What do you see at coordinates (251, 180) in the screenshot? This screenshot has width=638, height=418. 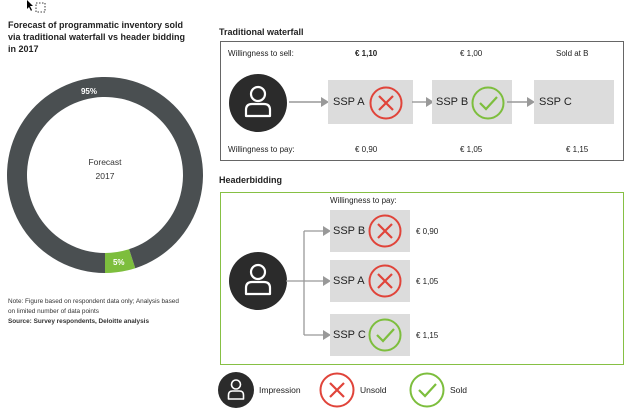 I see `headerbidding-title: Headerbidding` at bounding box center [251, 180].